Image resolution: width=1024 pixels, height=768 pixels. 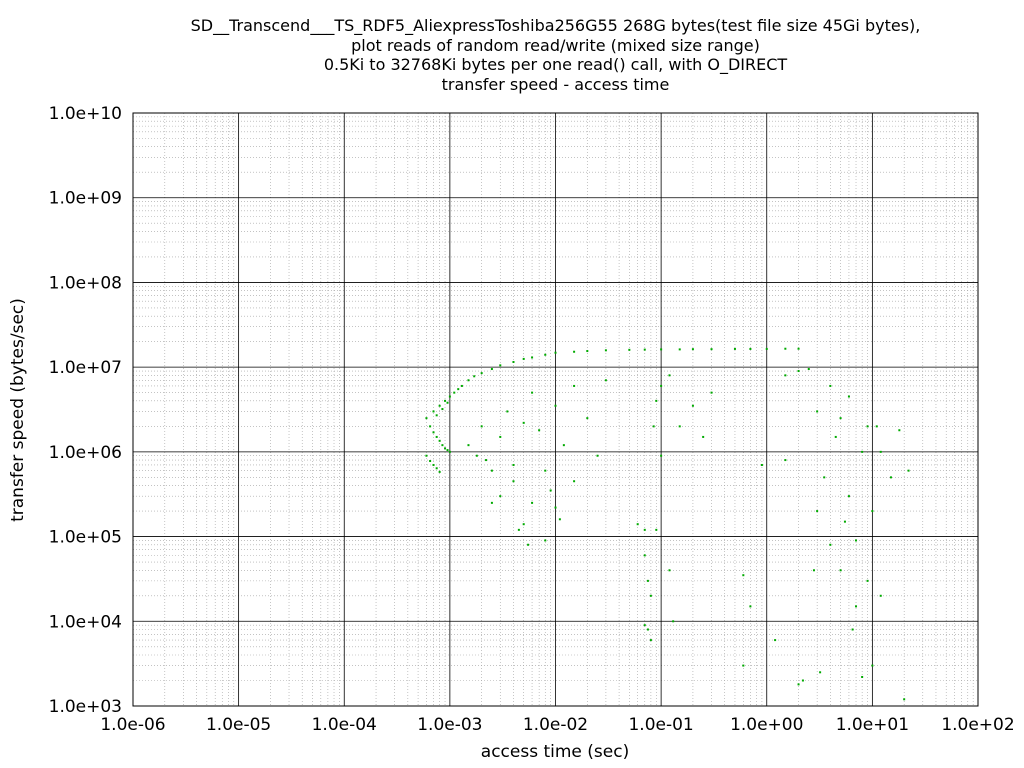 I want to click on x-tick-label: 1.0e+01, so click(x=872, y=725).